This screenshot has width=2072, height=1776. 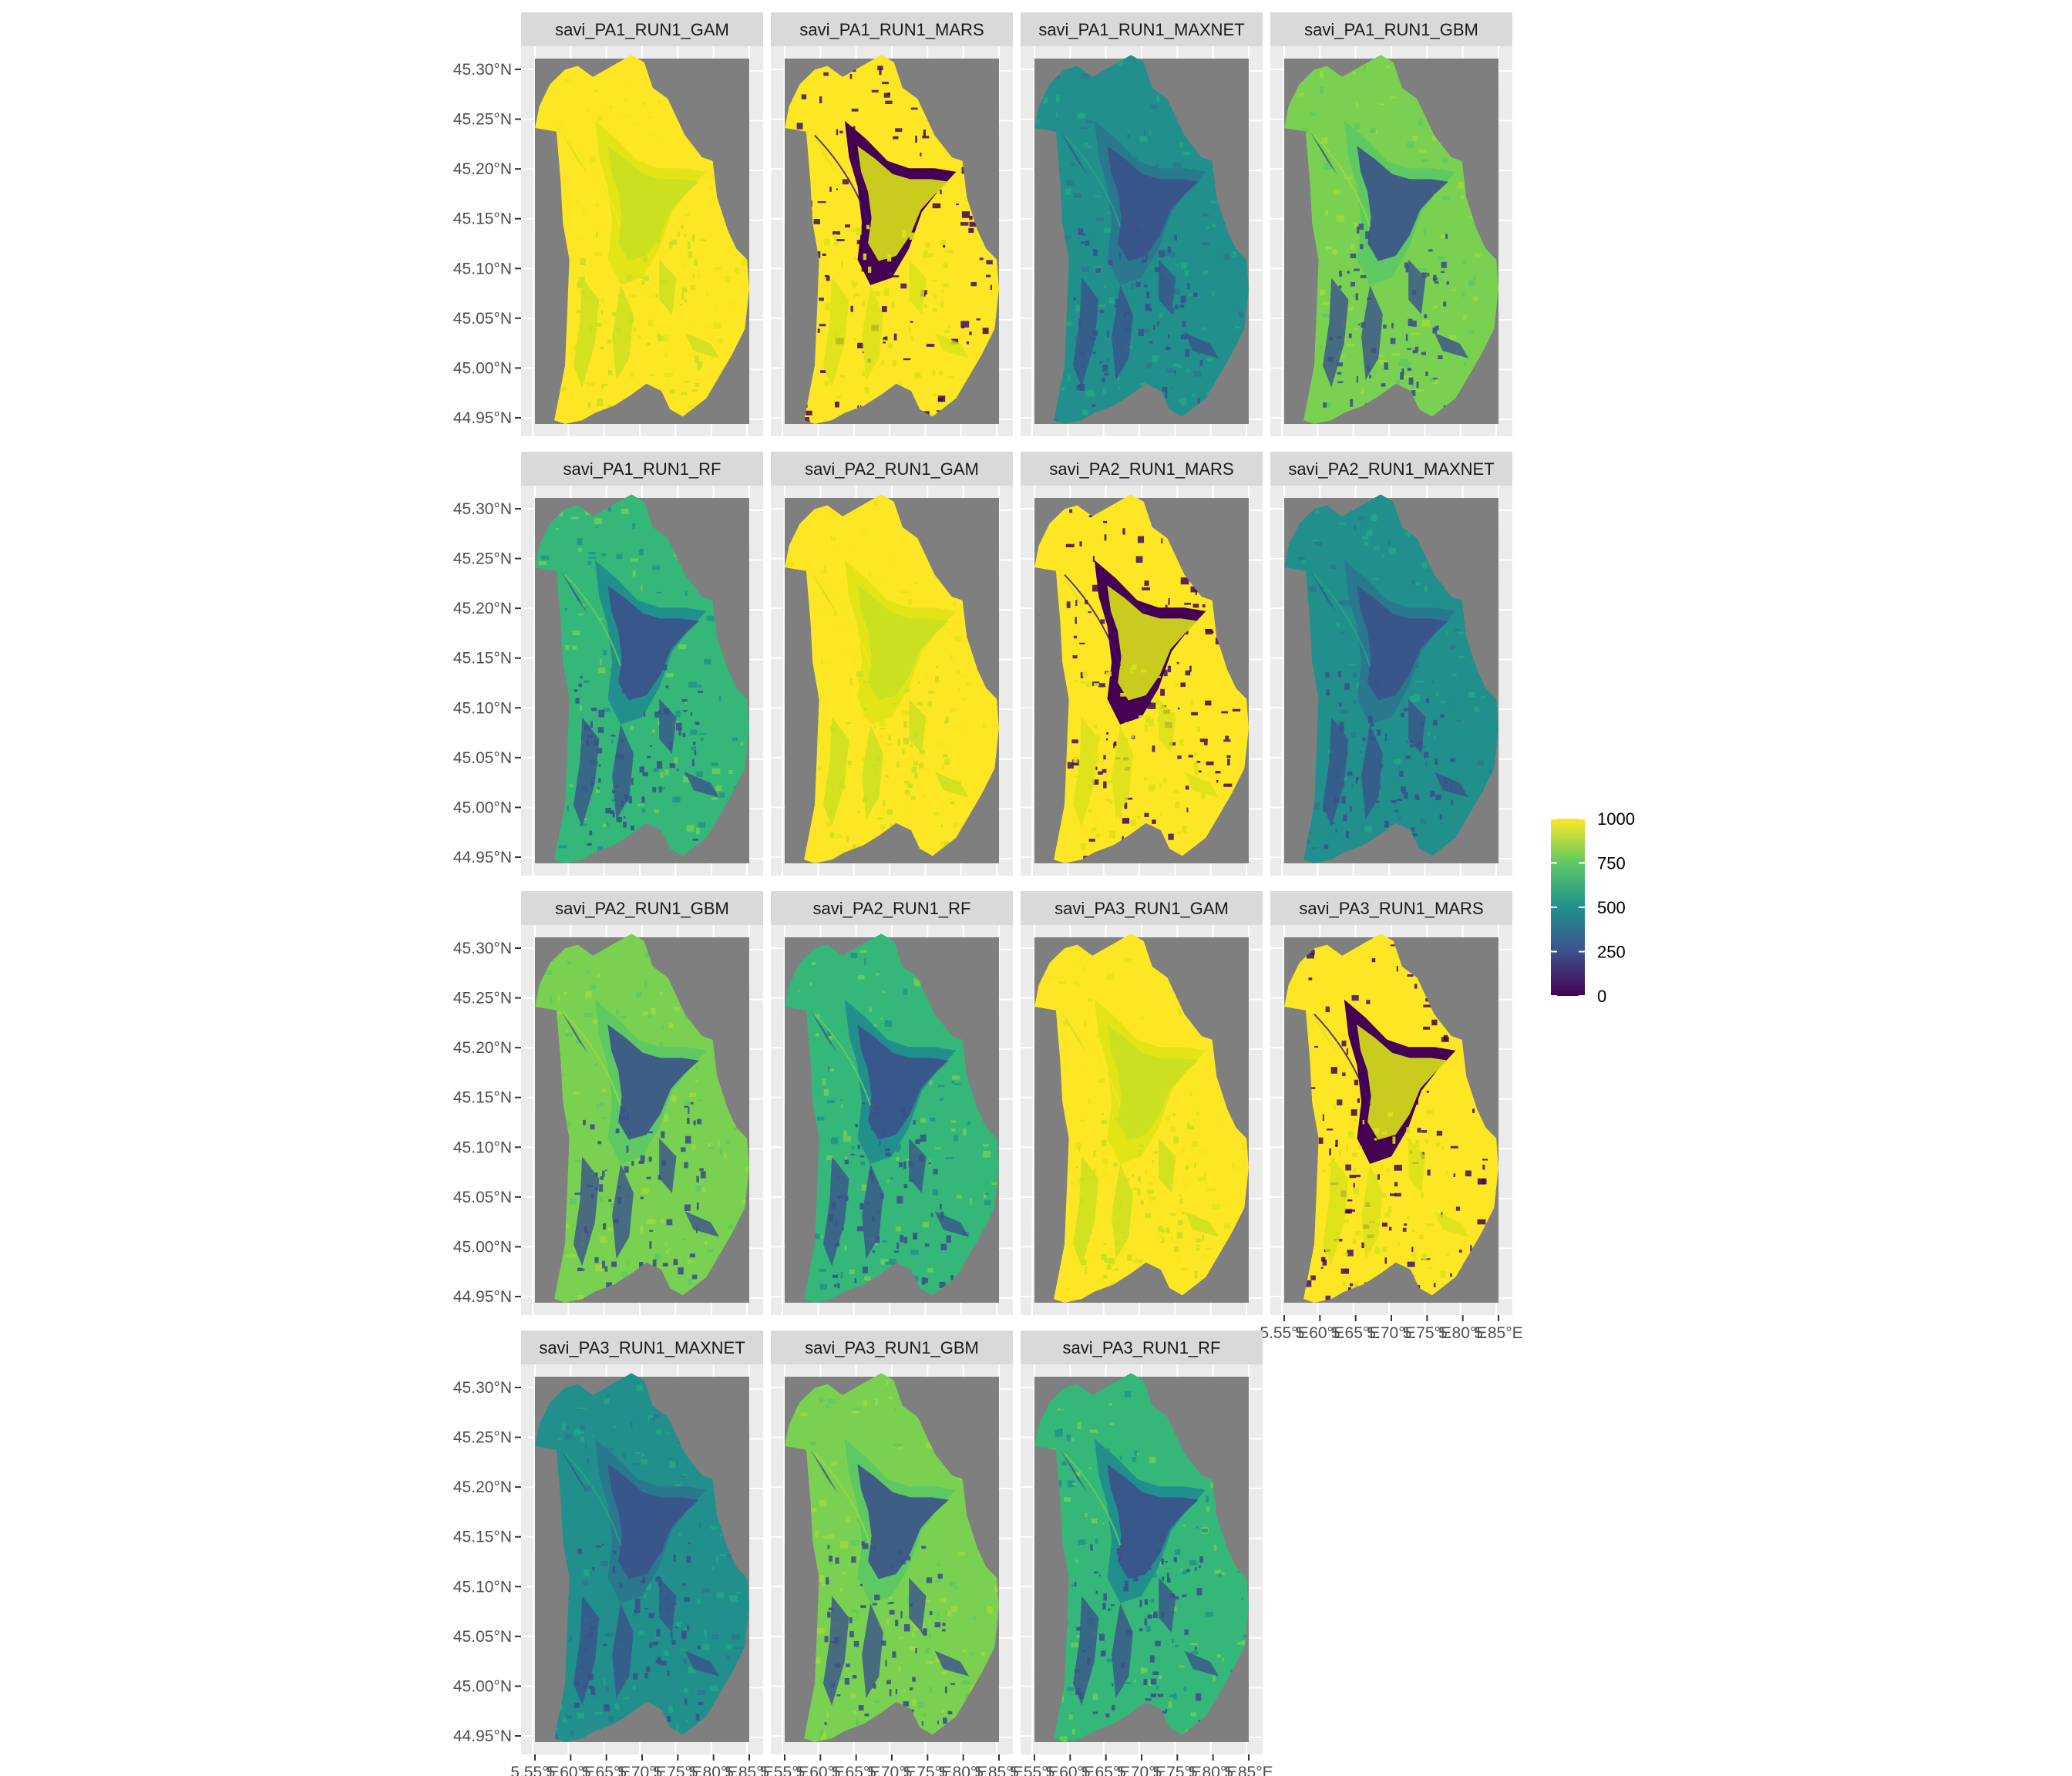 I want to click on graticule-line, so click(x=784, y=1120).